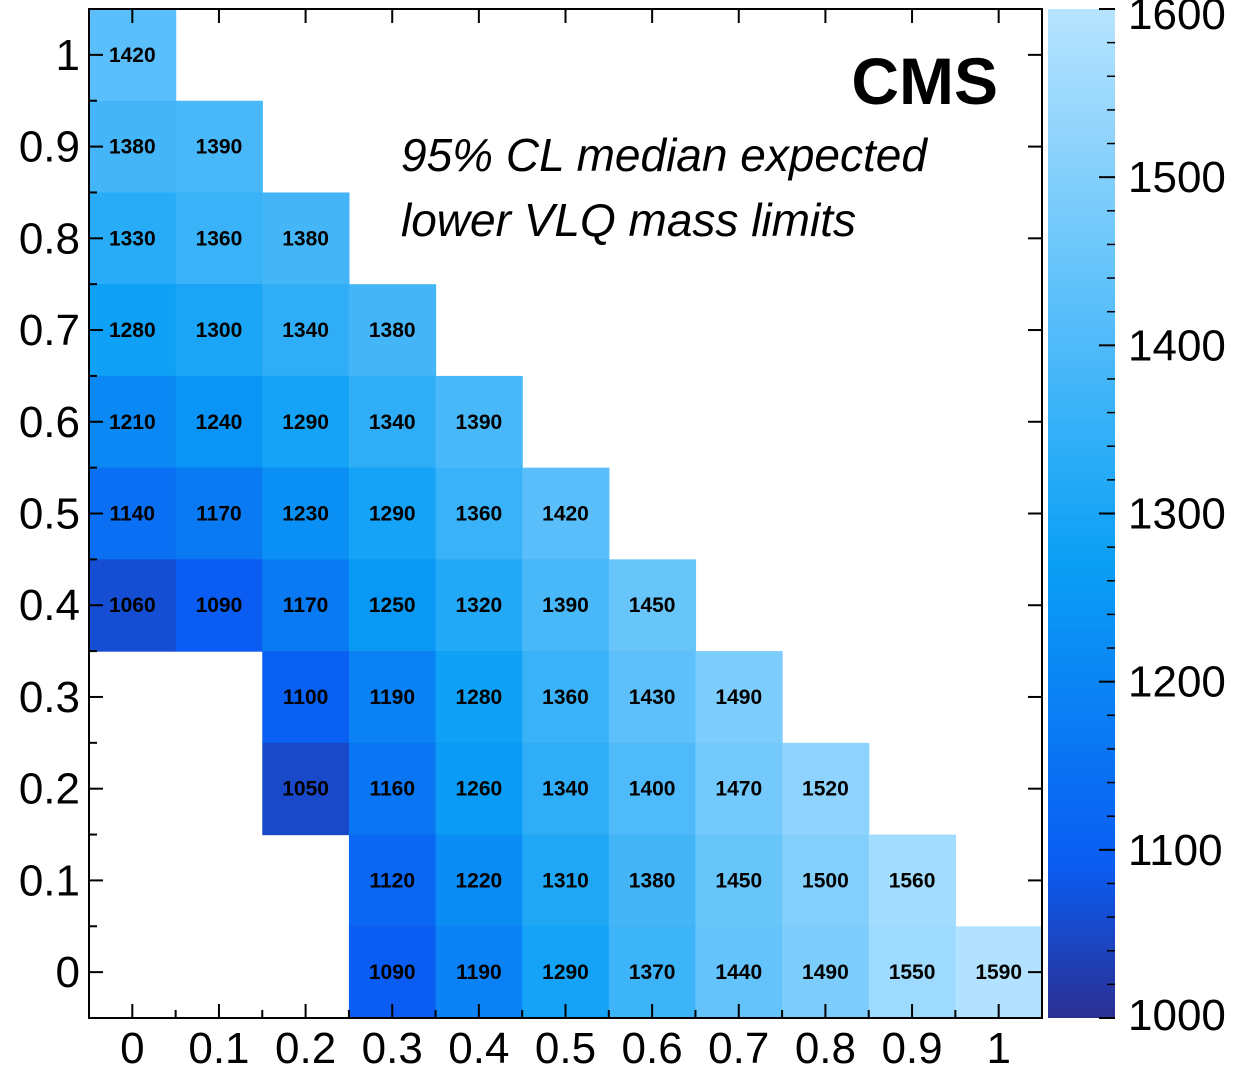 Image resolution: width=1234 pixels, height=1068 pixels. I want to click on cell-value-label: 1390, so click(565, 605).